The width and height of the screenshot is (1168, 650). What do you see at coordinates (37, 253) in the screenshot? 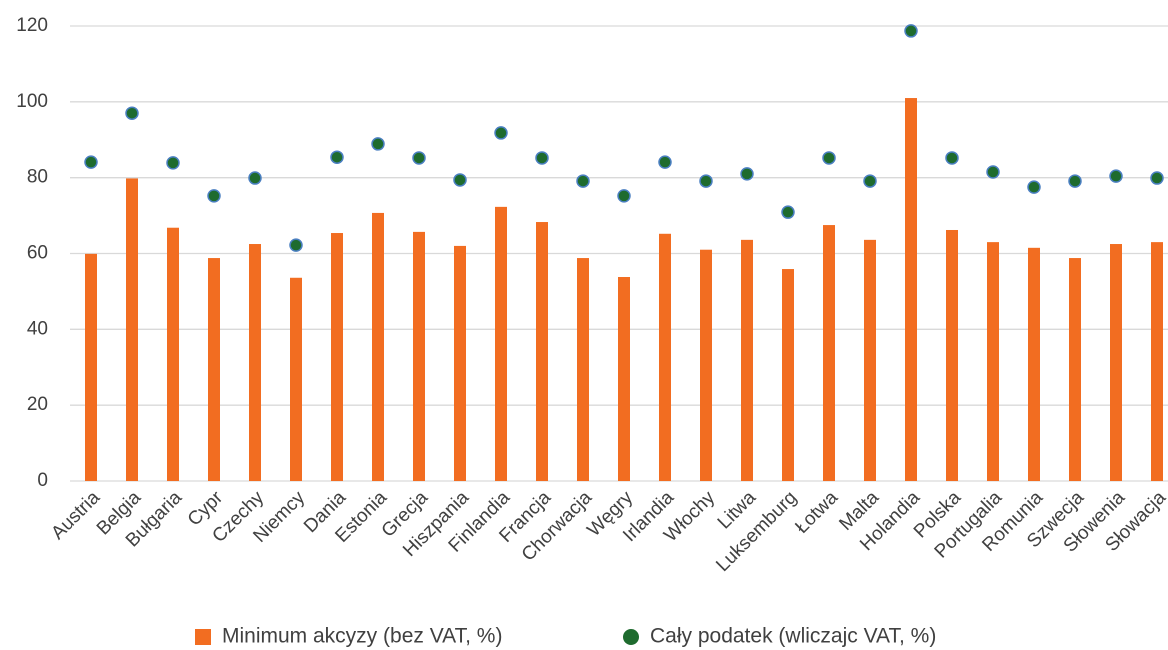
I see `y-tick-label: 60` at bounding box center [37, 253].